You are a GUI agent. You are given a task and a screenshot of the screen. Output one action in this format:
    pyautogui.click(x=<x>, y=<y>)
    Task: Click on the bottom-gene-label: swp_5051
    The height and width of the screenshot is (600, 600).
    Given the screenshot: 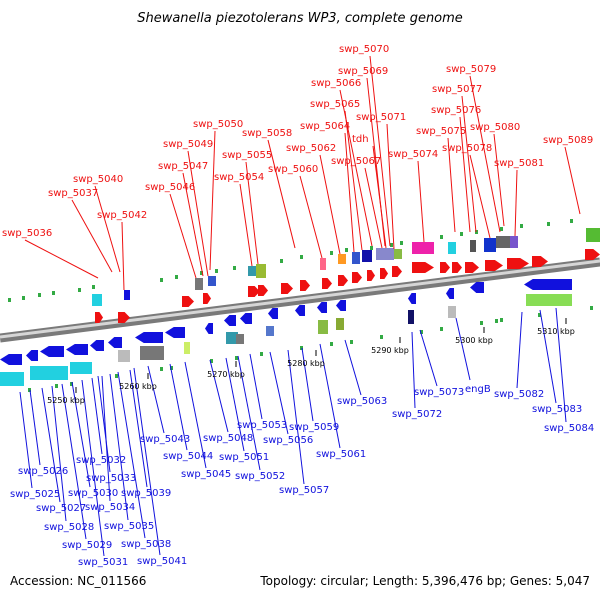 What is the action you would take?
    pyautogui.click(x=244, y=457)
    